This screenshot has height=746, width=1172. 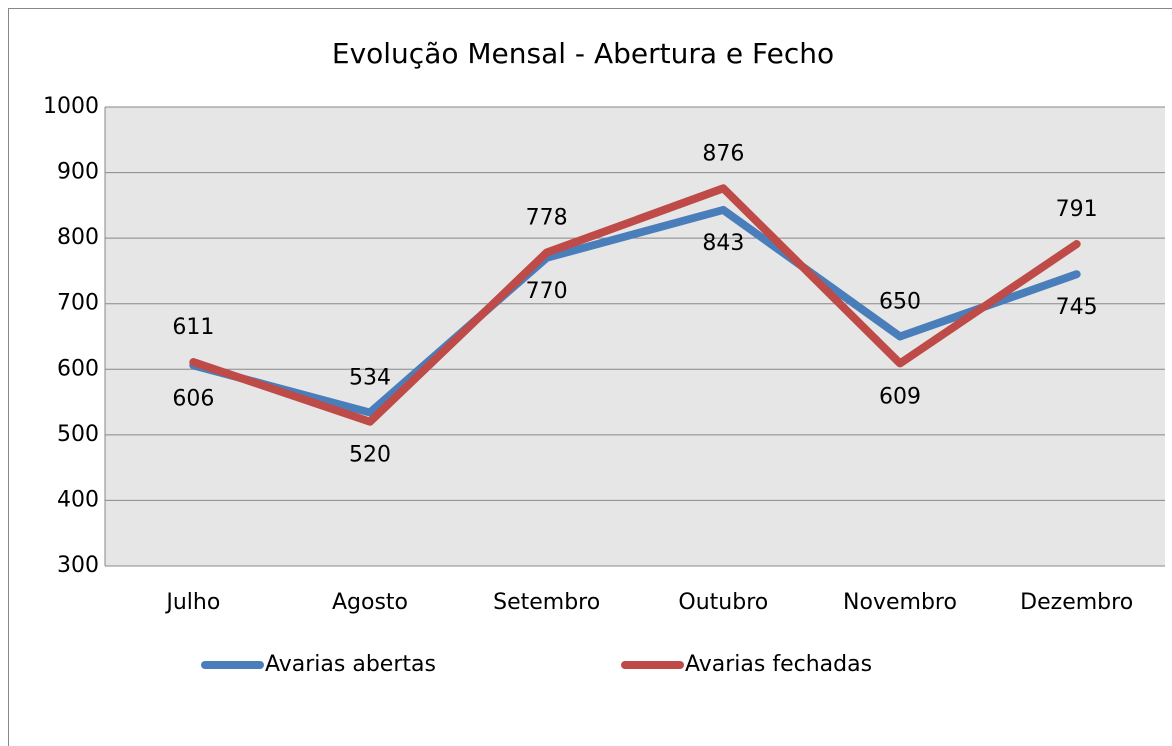 What do you see at coordinates (900, 396) in the screenshot?
I see `data-label: 609` at bounding box center [900, 396].